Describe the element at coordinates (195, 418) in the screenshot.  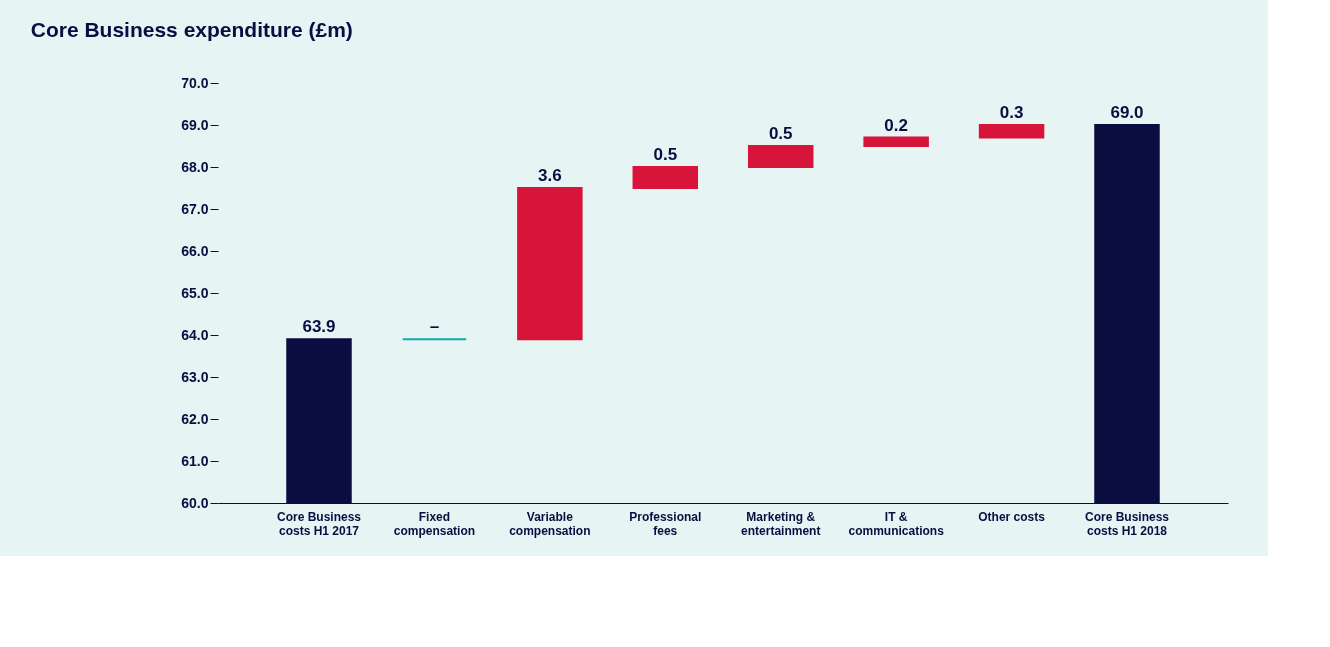
I see `y-tick-label: 62.0` at that location.